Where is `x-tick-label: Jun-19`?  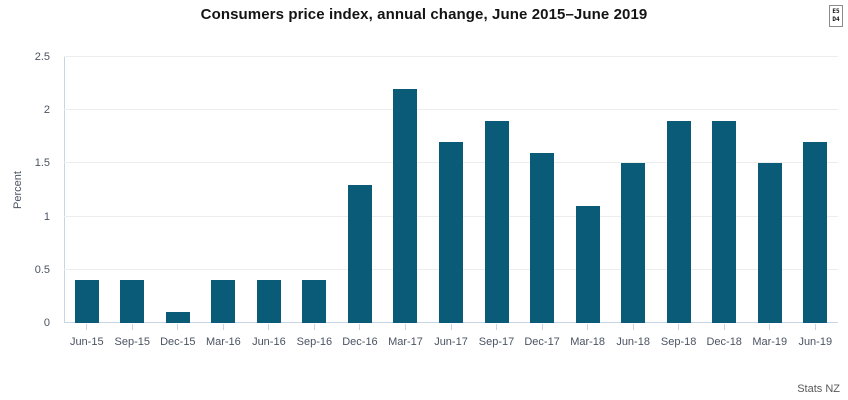 x-tick-label: Jun-19 is located at coordinates (815, 342).